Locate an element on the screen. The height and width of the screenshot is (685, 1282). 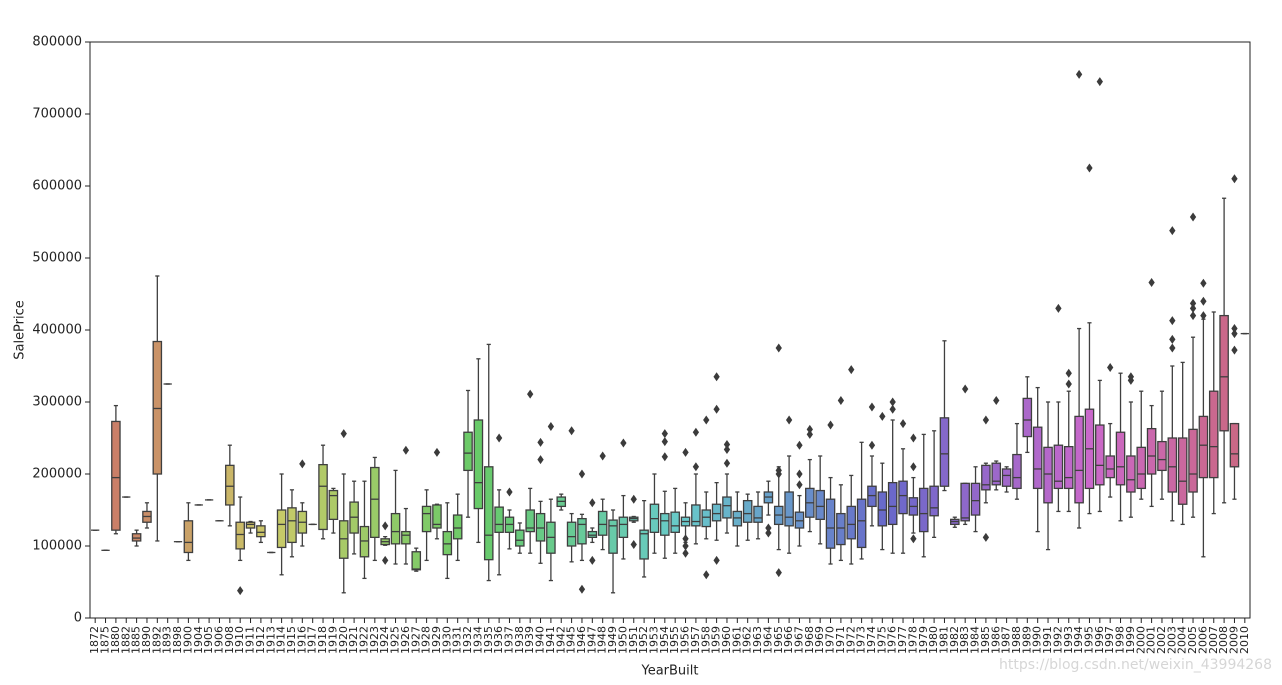
x-tick-label: 1991 is located at coordinates (1047, 640).